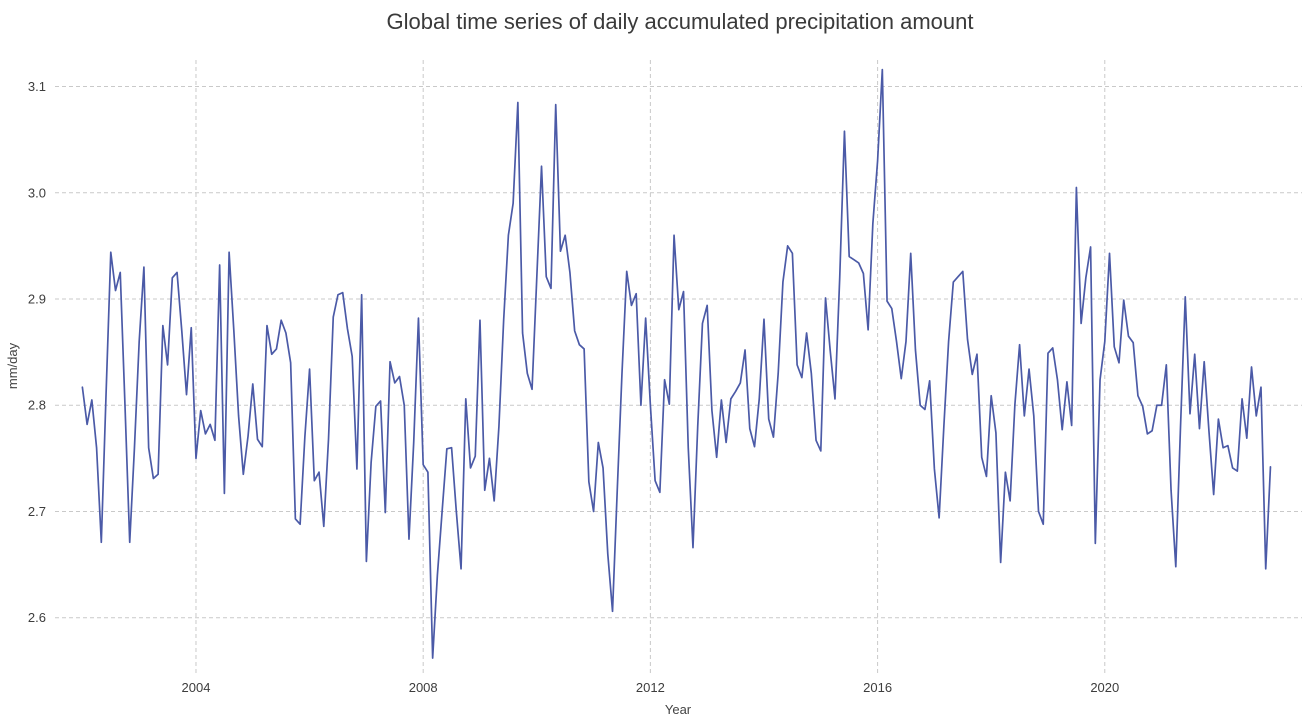 This screenshot has height=728, width=1308. Describe the element at coordinates (37, 192) in the screenshot. I see `y-tick-label: 3.0` at that location.